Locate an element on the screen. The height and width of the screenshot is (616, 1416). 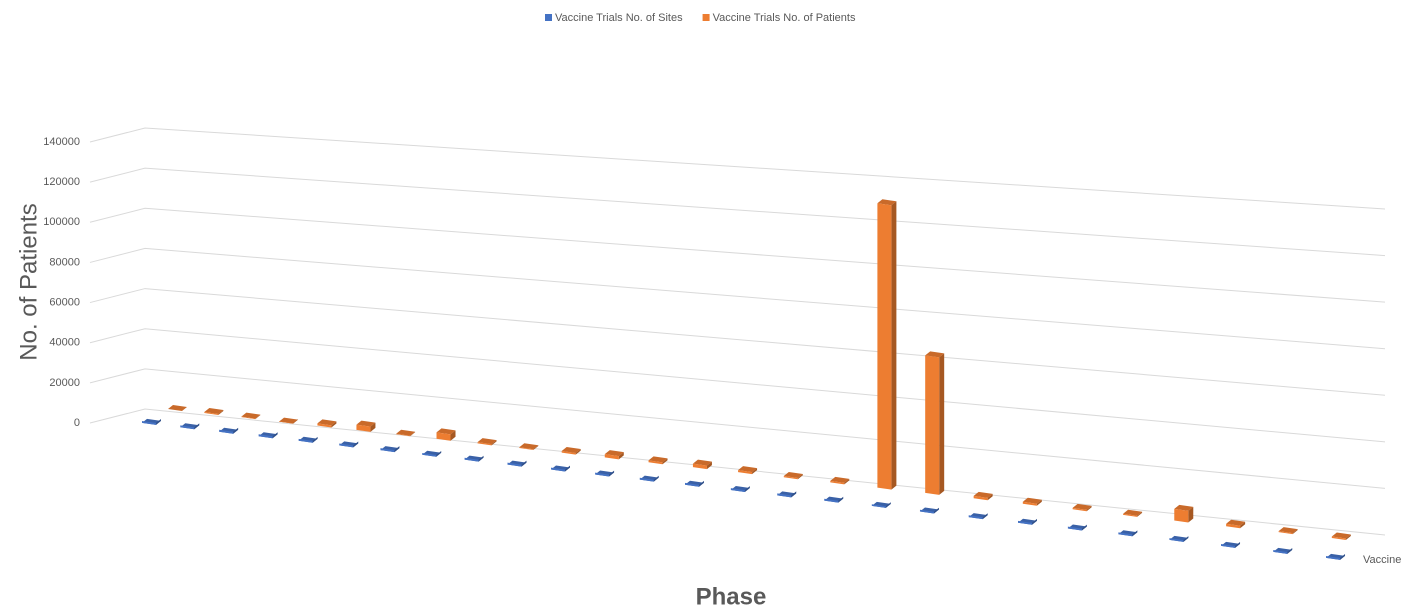
depth-axis-title: Vaccine is located at coordinates (1382, 560).